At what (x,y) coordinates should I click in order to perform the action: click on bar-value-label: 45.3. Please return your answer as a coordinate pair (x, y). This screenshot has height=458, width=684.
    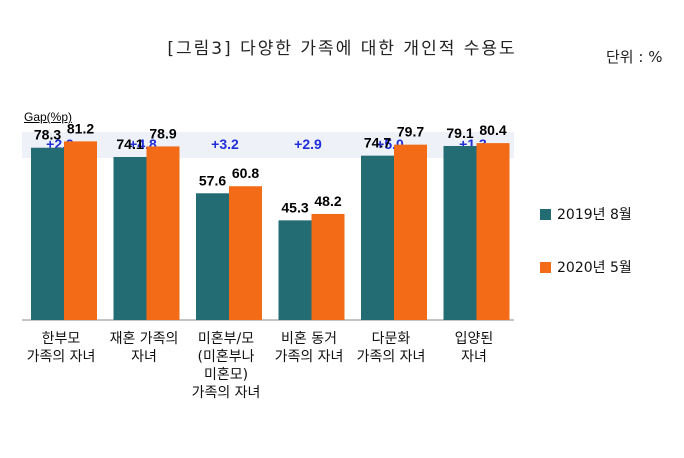
    Looking at the image, I should click on (294, 207).